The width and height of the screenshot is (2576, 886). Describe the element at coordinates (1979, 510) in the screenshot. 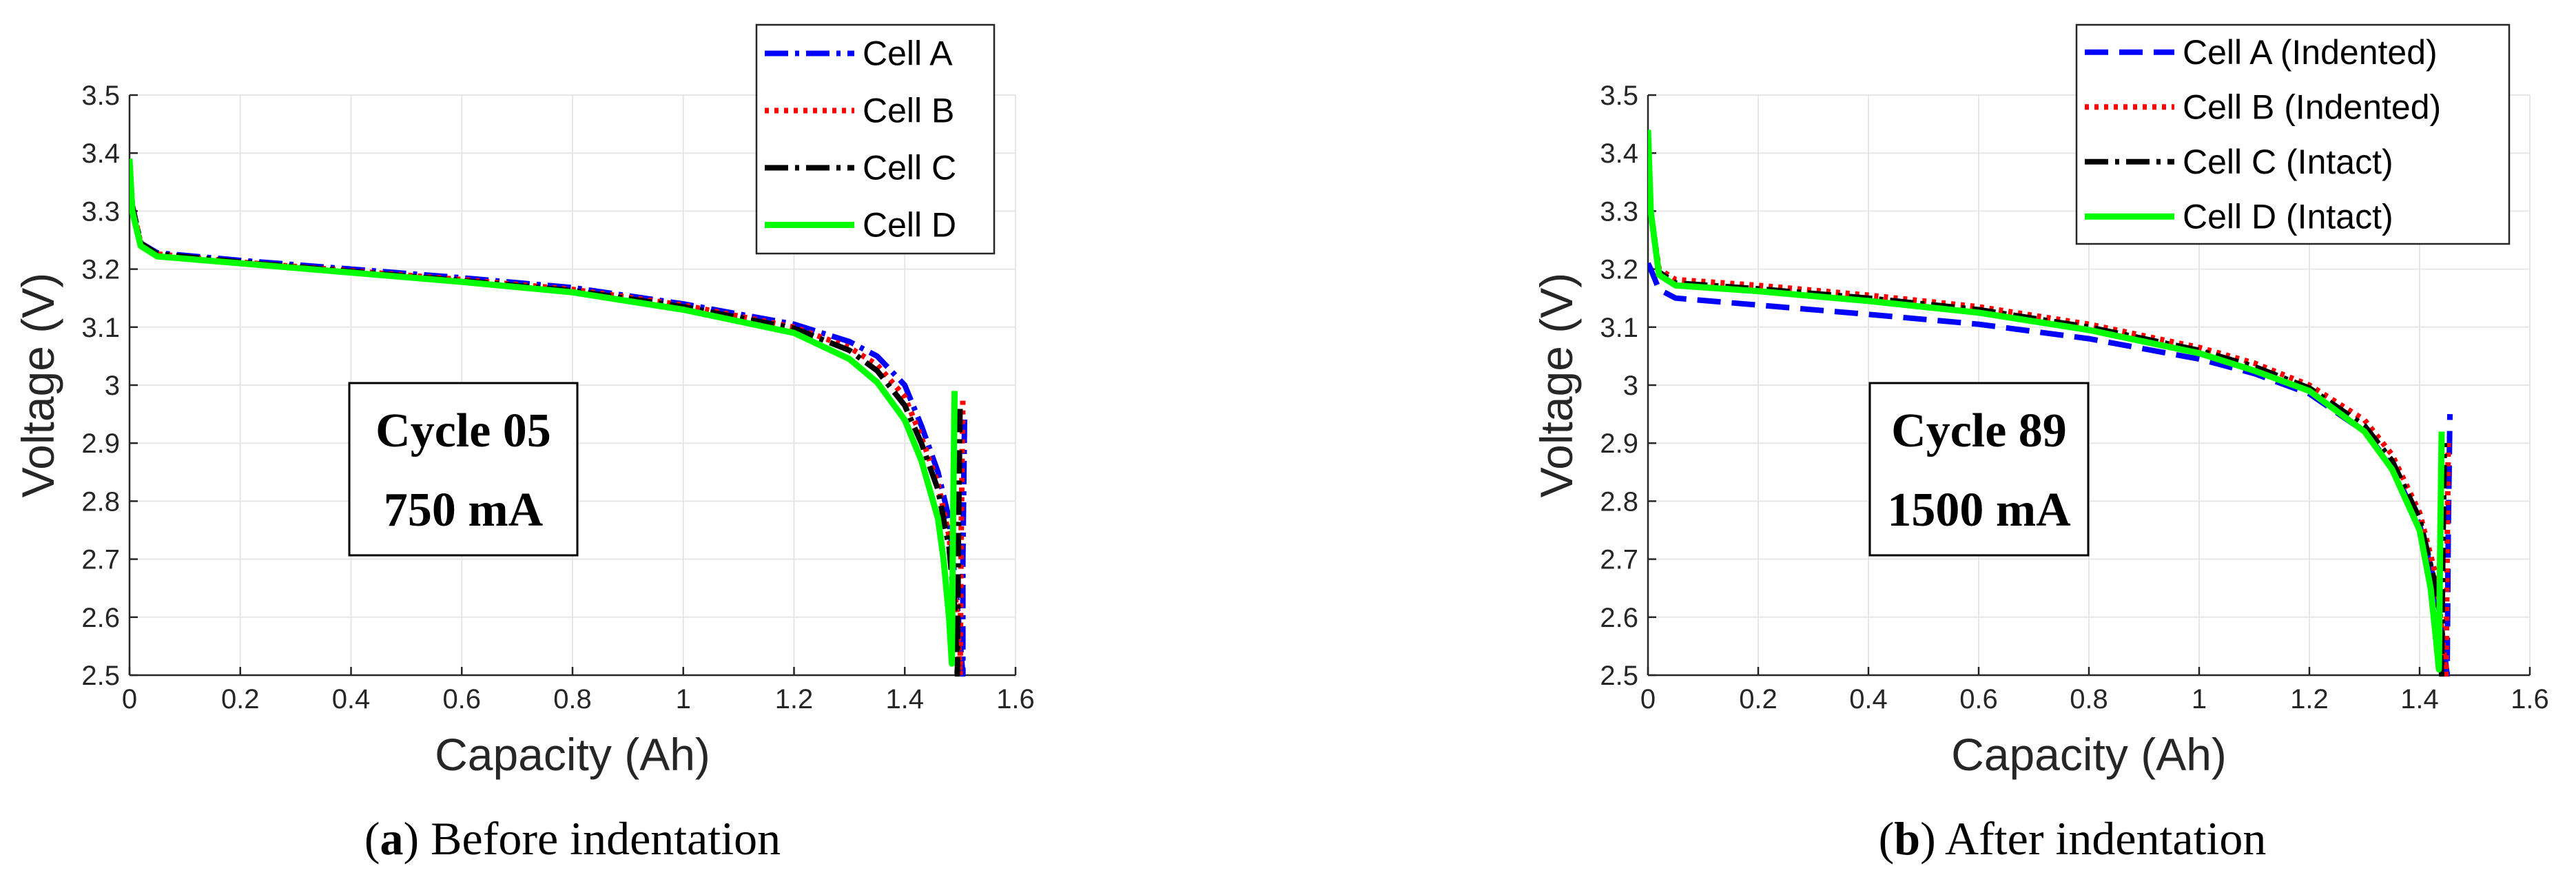

I see `annotation-line: 1500 mA` at that location.